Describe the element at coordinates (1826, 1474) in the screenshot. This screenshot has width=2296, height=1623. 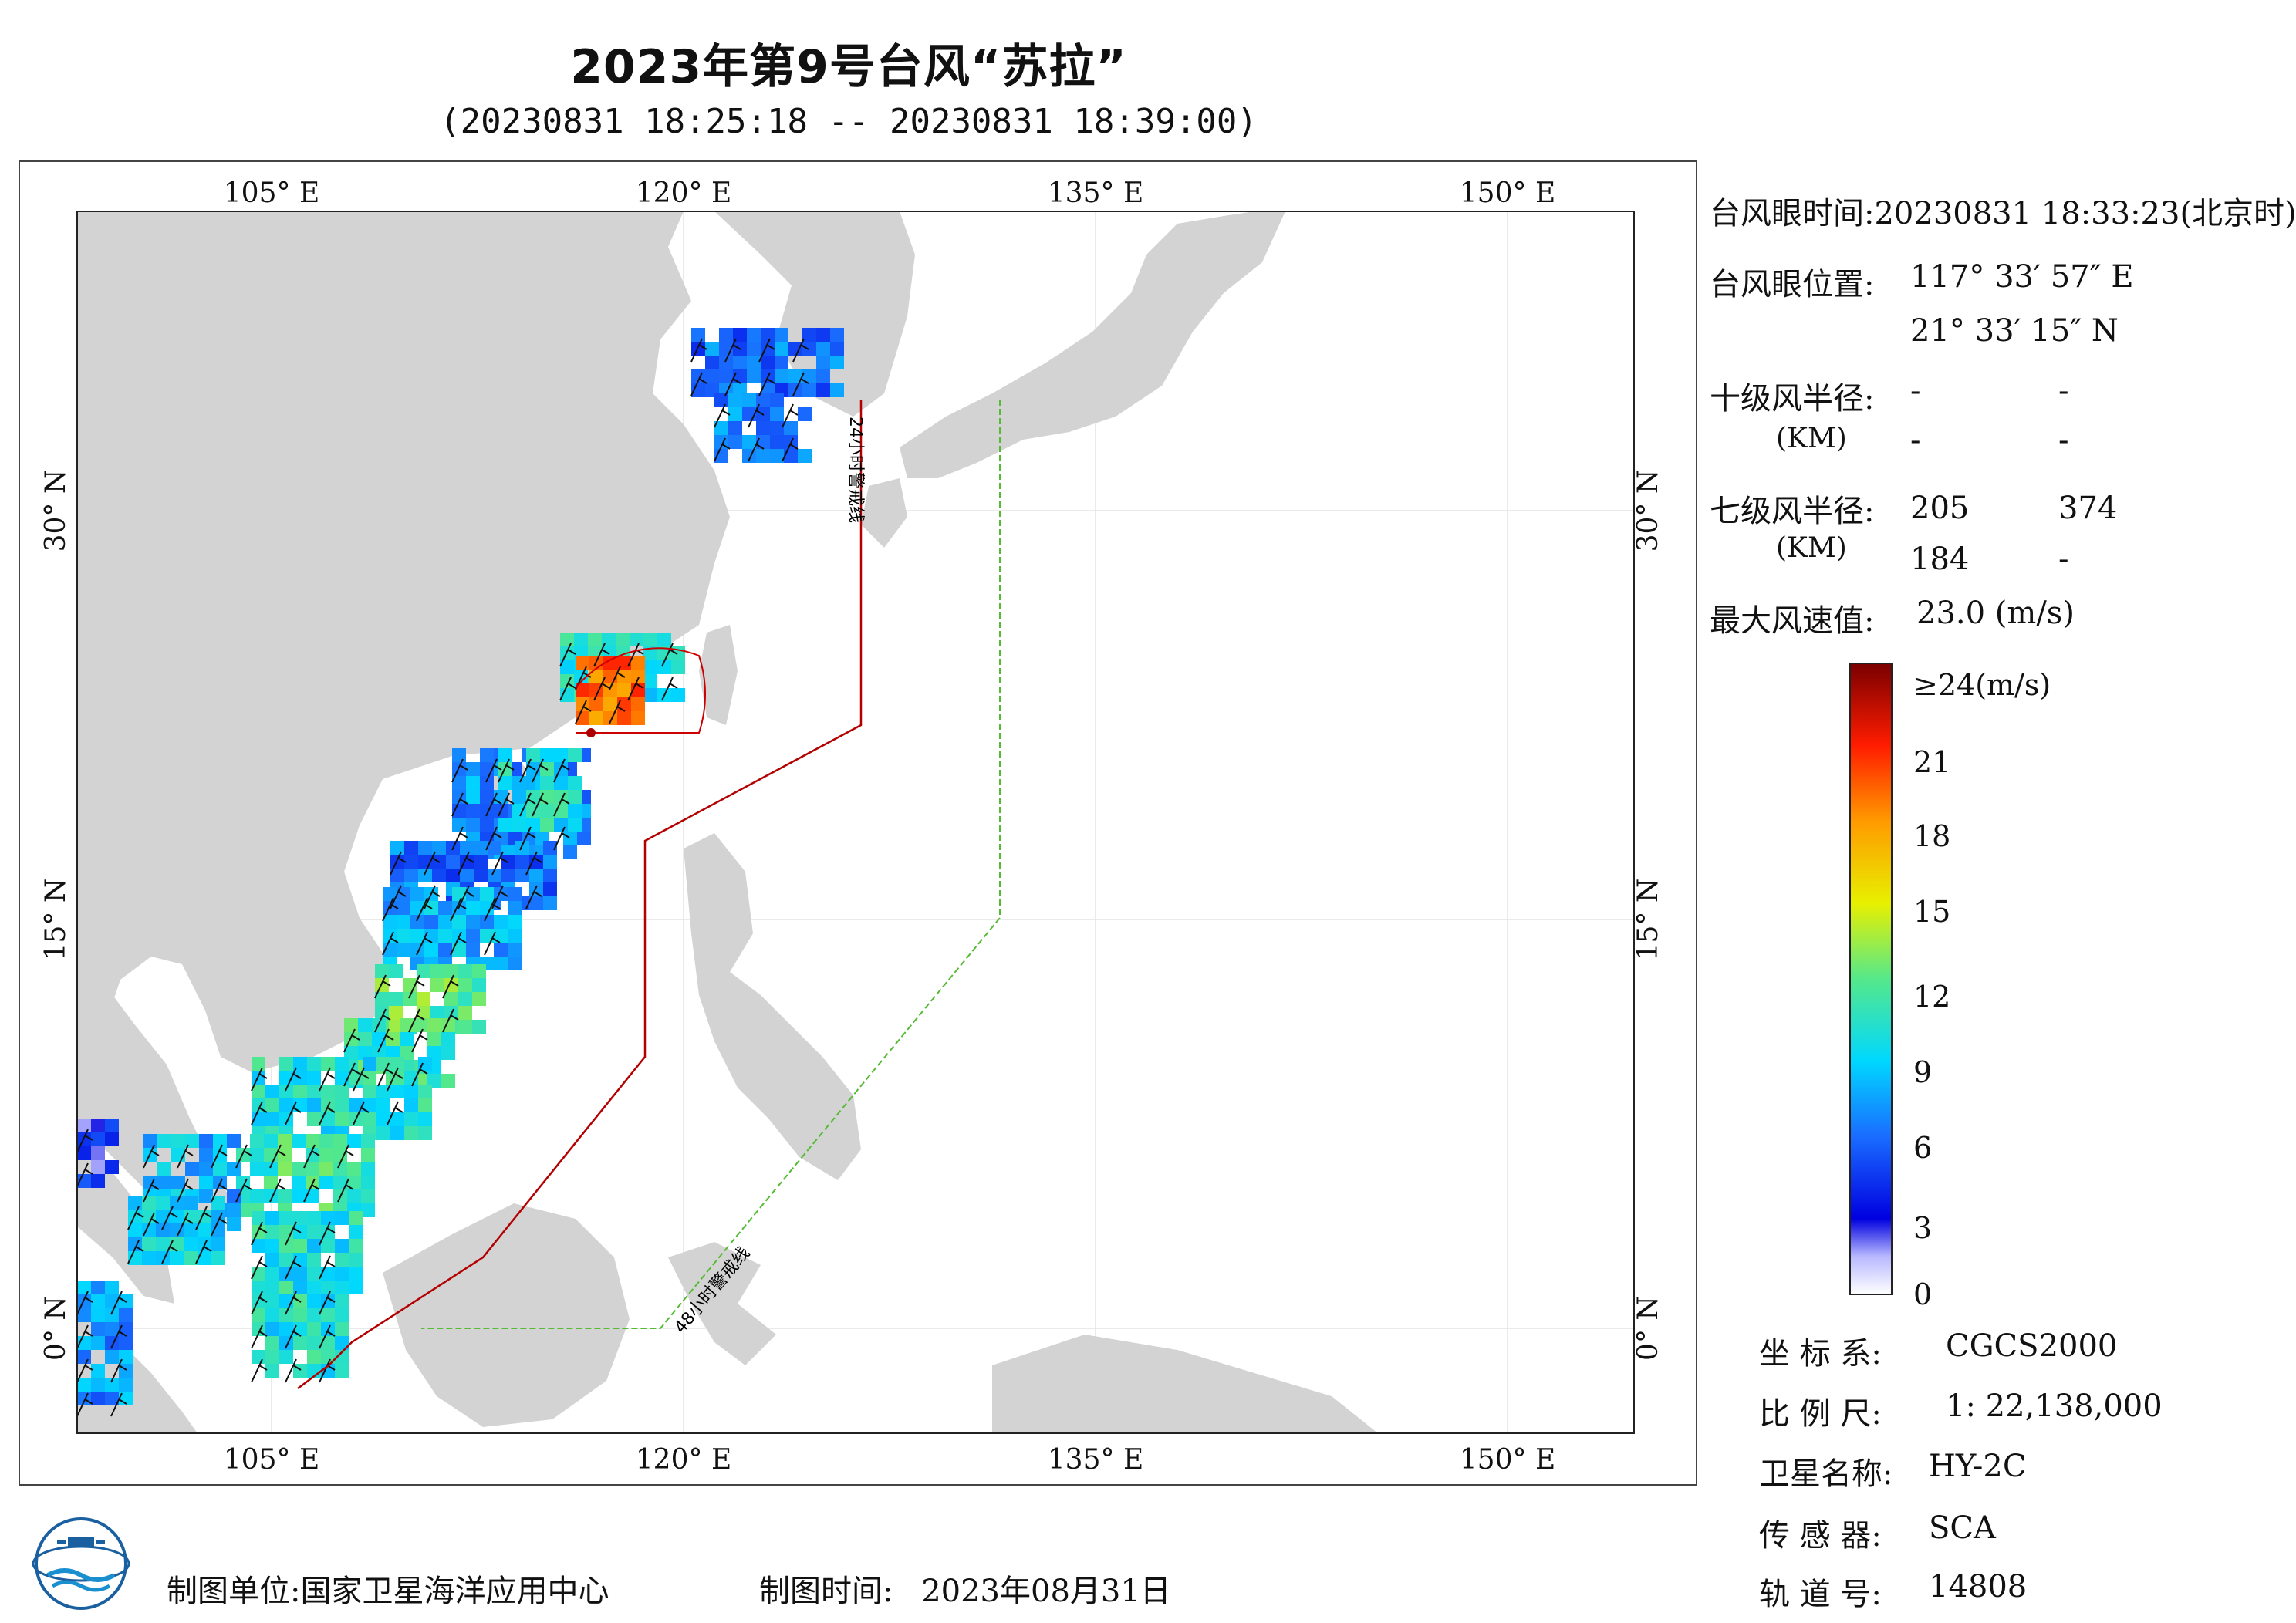
I see `satellite-label: 卫星名称:` at that location.